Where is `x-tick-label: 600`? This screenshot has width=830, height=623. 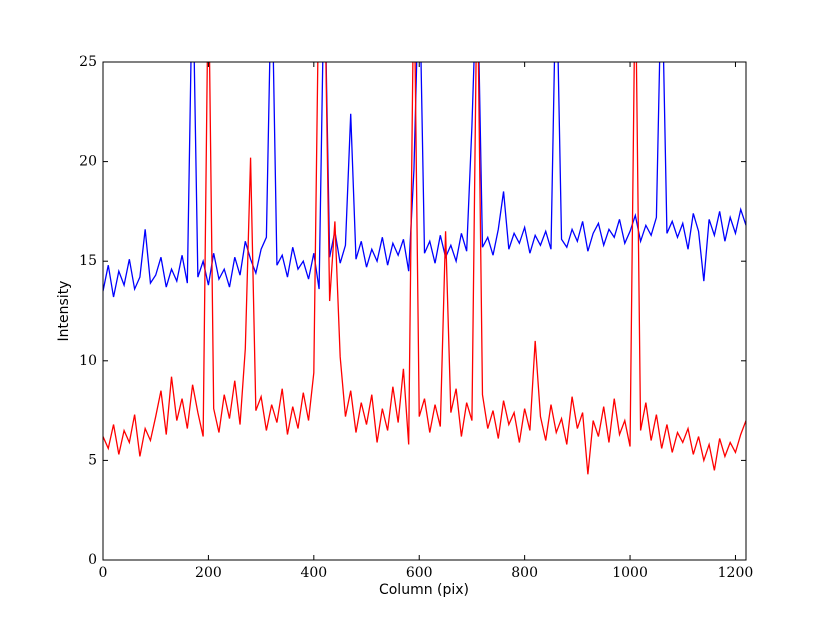
x-tick-label: 600 is located at coordinates (419, 573).